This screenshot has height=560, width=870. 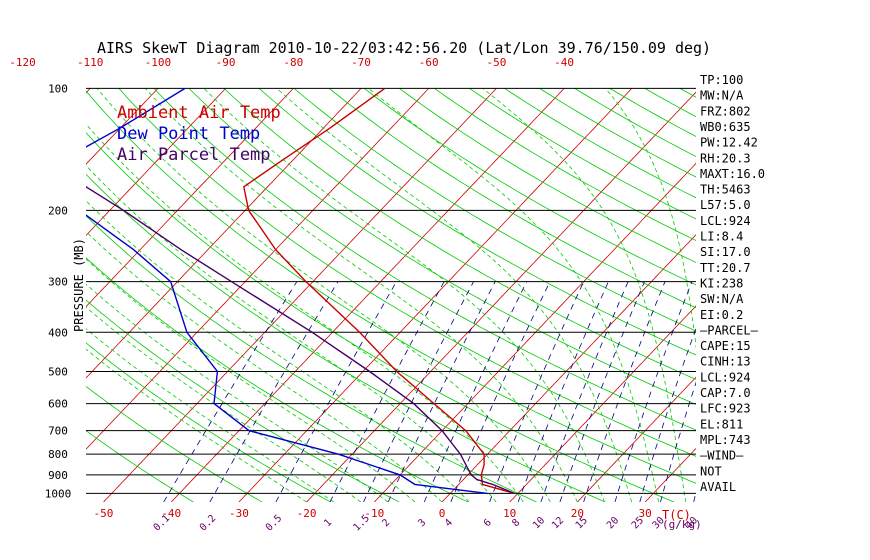 What do you see at coordinates (721, 284) in the screenshot?
I see `index-label: KI:238` at bounding box center [721, 284].